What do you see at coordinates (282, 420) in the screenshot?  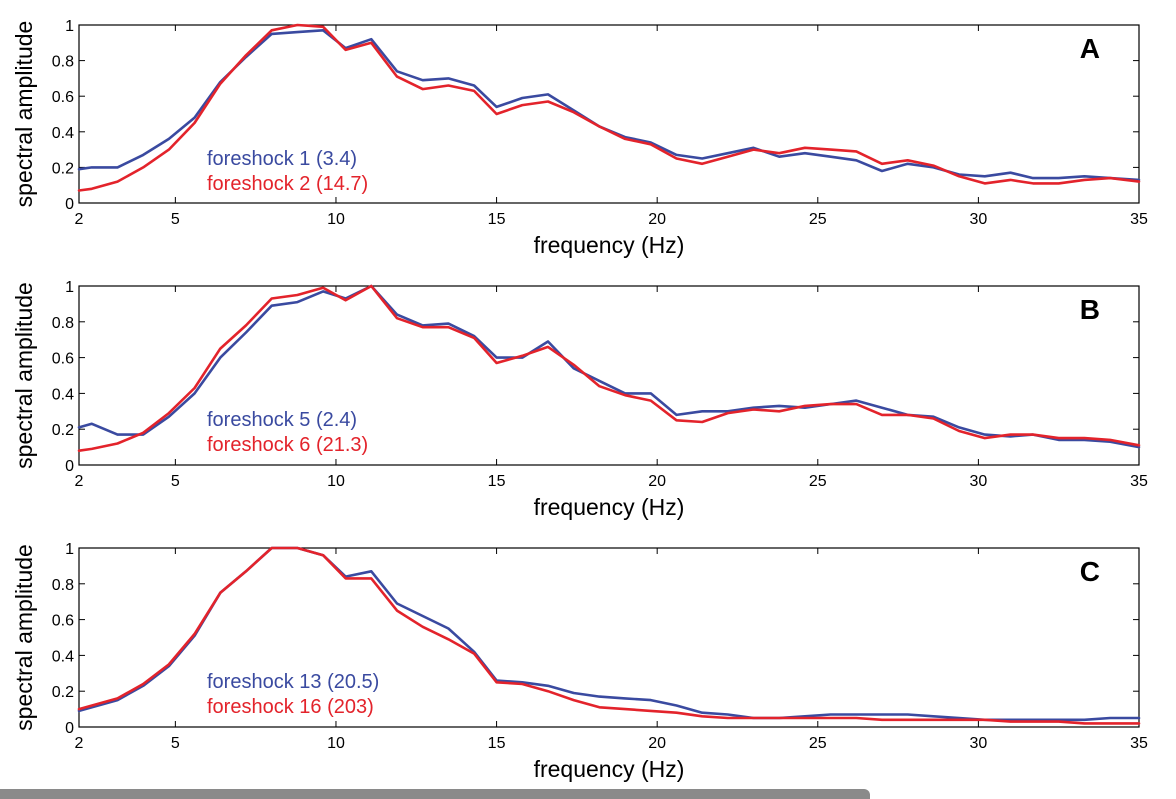 I see `legend-entry: foreshock 5 (2.4)` at bounding box center [282, 420].